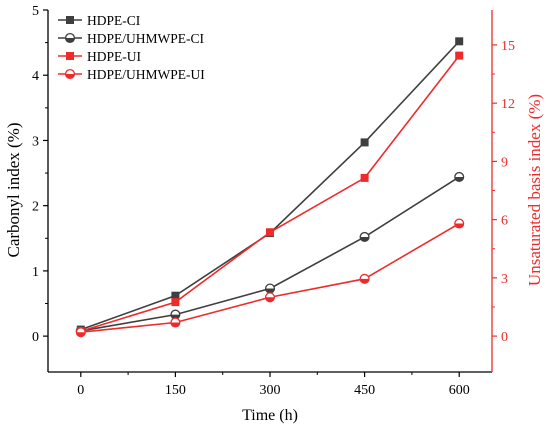  What do you see at coordinates (508, 104) in the screenshot?
I see `right-tick-label: 12` at bounding box center [508, 104].